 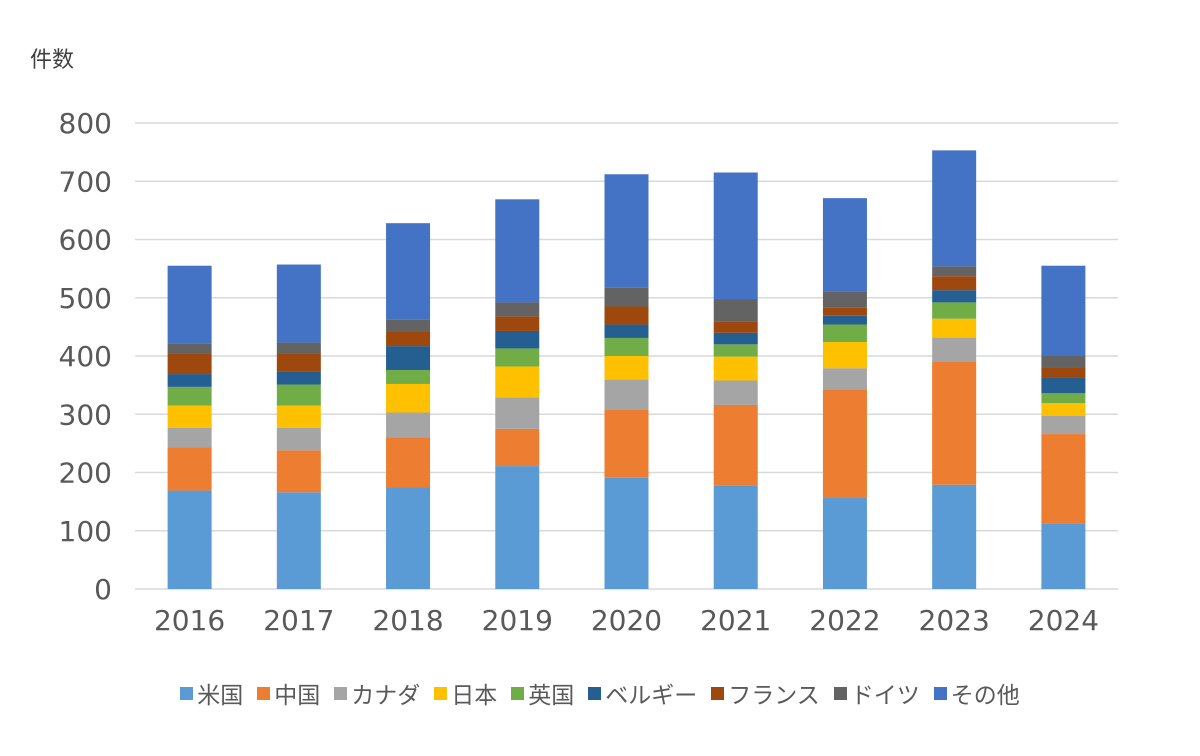 What do you see at coordinates (407, 620) in the screenshot?
I see `x-tick-label: 2018` at bounding box center [407, 620].